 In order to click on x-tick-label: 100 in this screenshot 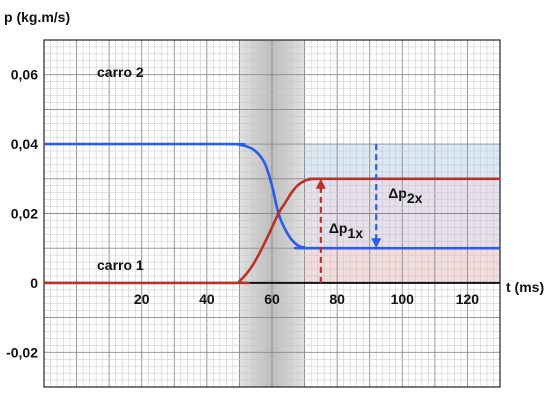, I will do `click(403, 299)`.